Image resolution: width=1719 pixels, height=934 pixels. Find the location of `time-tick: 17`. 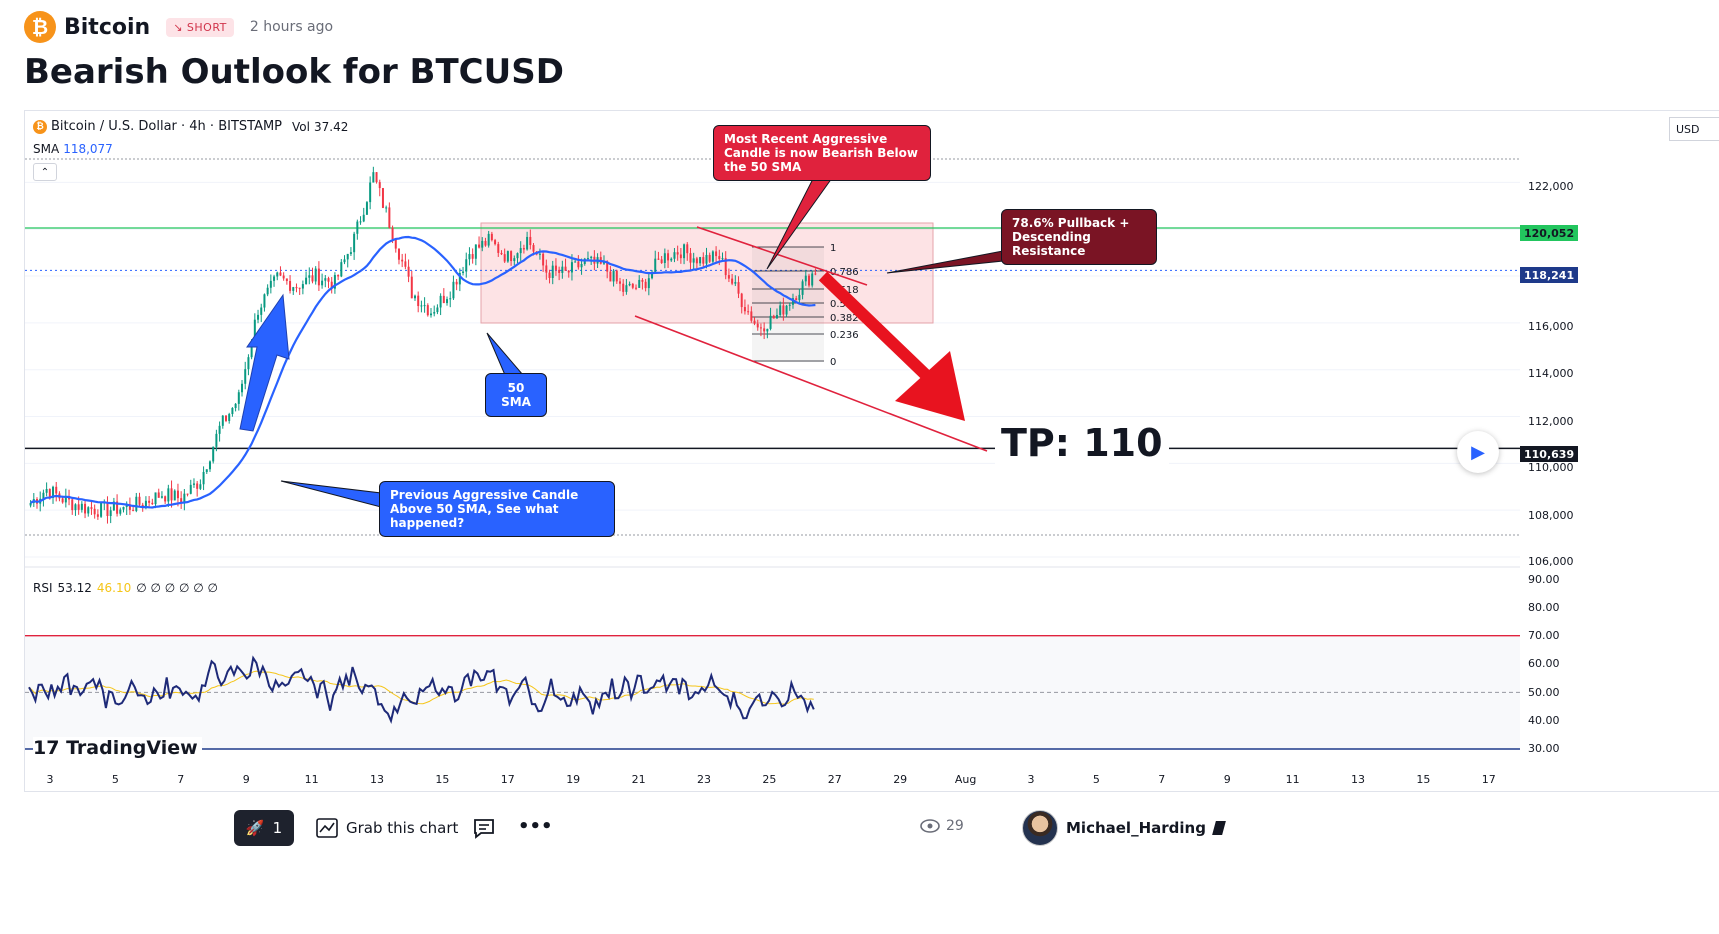

time-tick: 17 is located at coordinates (507, 779).